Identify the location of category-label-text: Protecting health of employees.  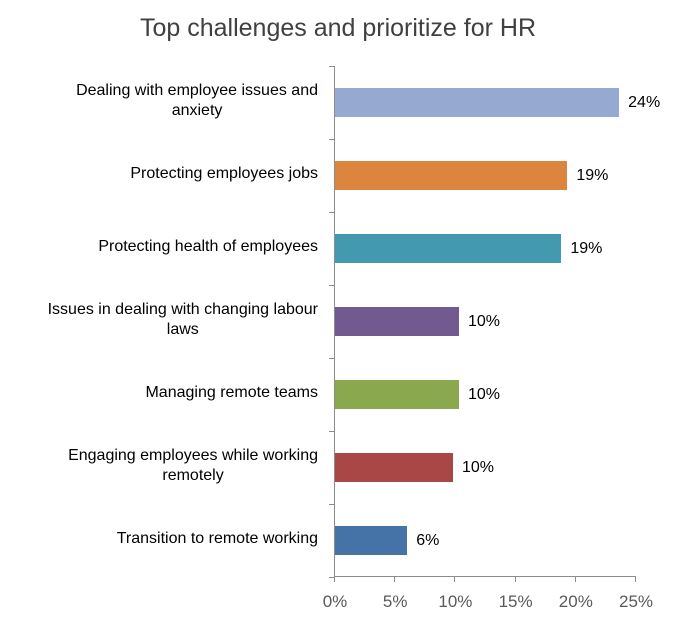
(208, 246).